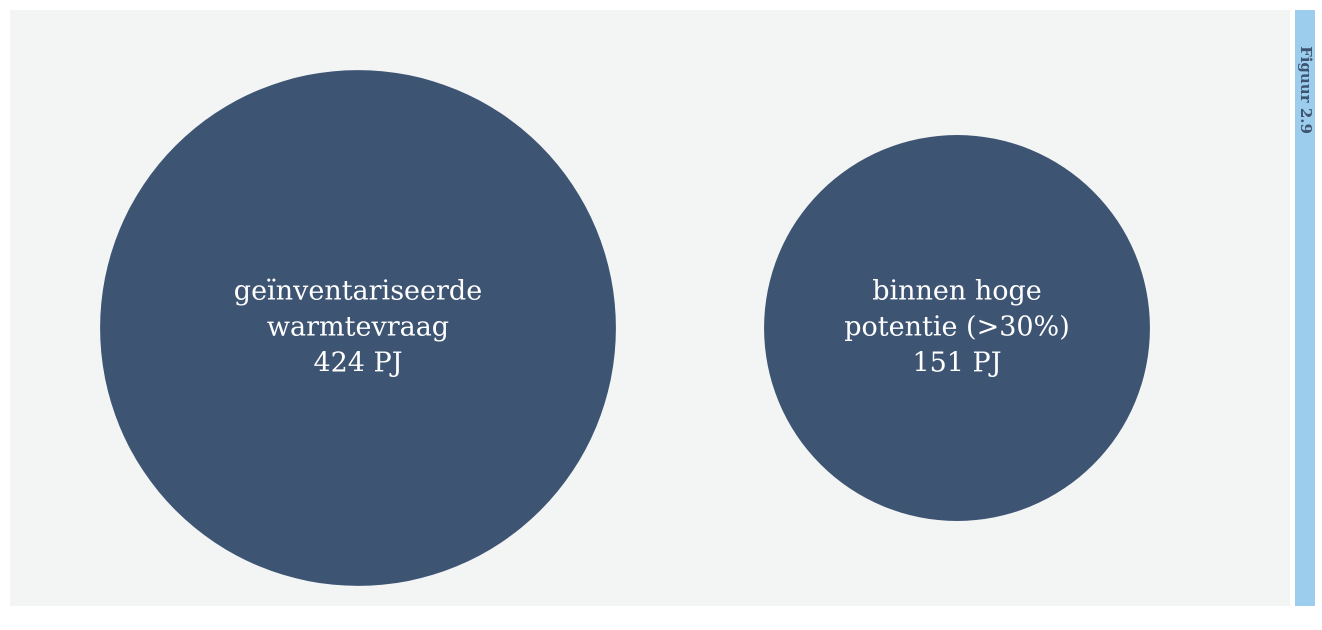 Image resolution: width=1322 pixels, height=630 pixels. I want to click on bubble-label: binnen hoge, so click(957, 291).